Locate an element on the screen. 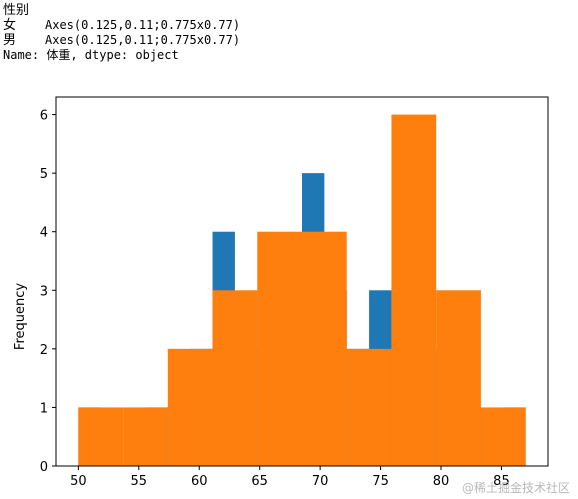 This screenshot has width=578, height=499. y-tick-label: 2 is located at coordinates (44, 350).